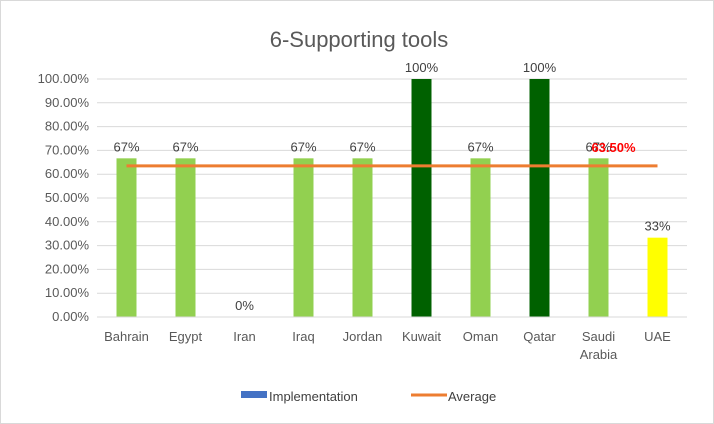 This screenshot has height=424, width=714. What do you see at coordinates (421, 198) in the screenshot?
I see `bar-kuwait` at bounding box center [421, 198].